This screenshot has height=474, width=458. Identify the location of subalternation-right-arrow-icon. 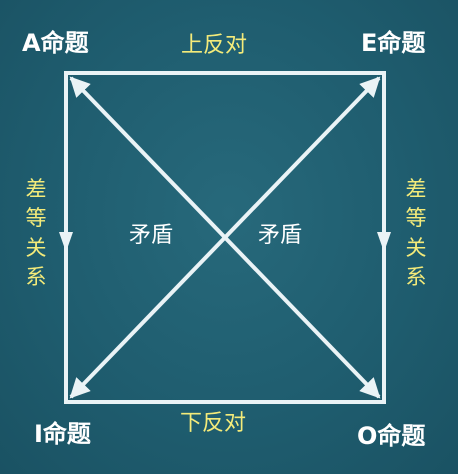
(384, 242).